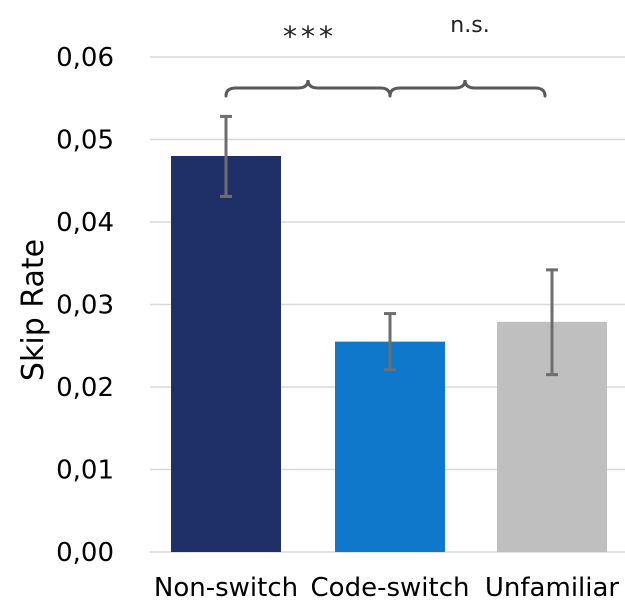  What do you see at coordinates (310, 36) in the screenshot?
I see `significance-stars: ***` at bounding box center [310, 36].